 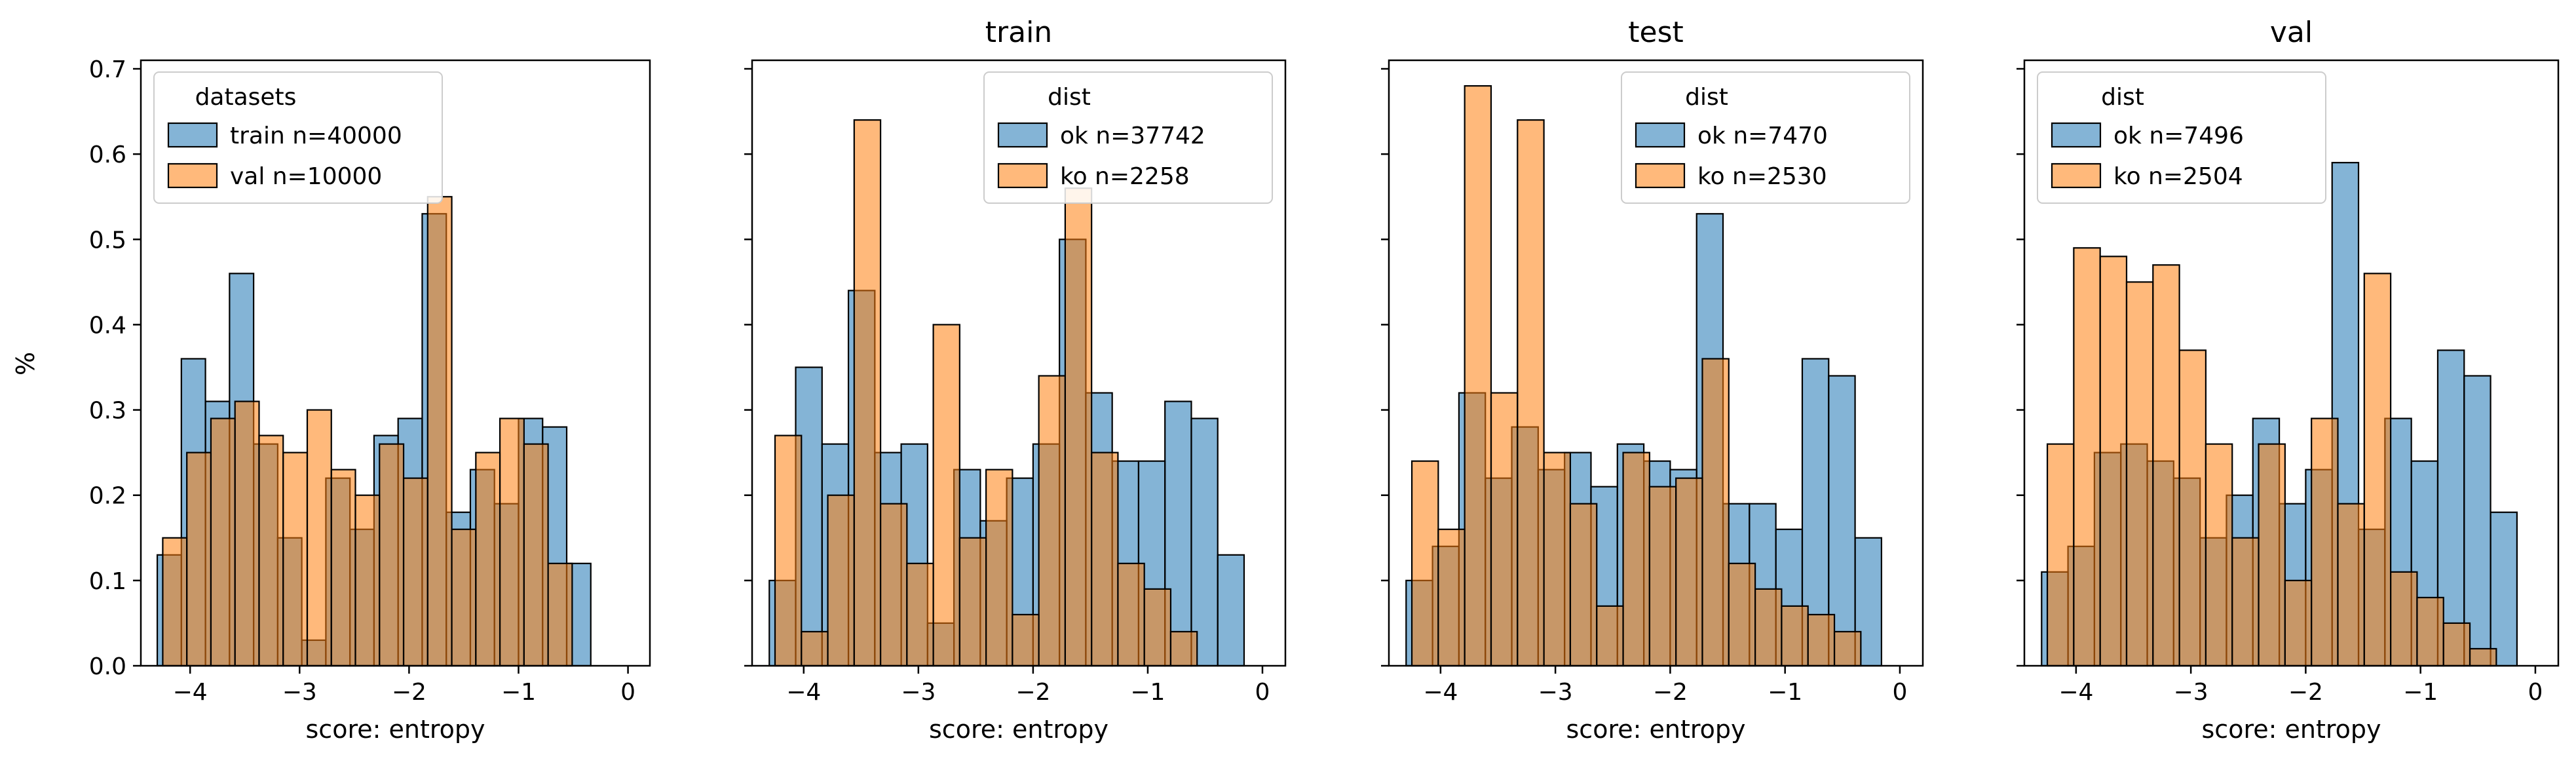 What do you see at coordinates (107, 69) in the screenshot?
I see `y-tick-label: 0.7` at bounding box center [107, 69].